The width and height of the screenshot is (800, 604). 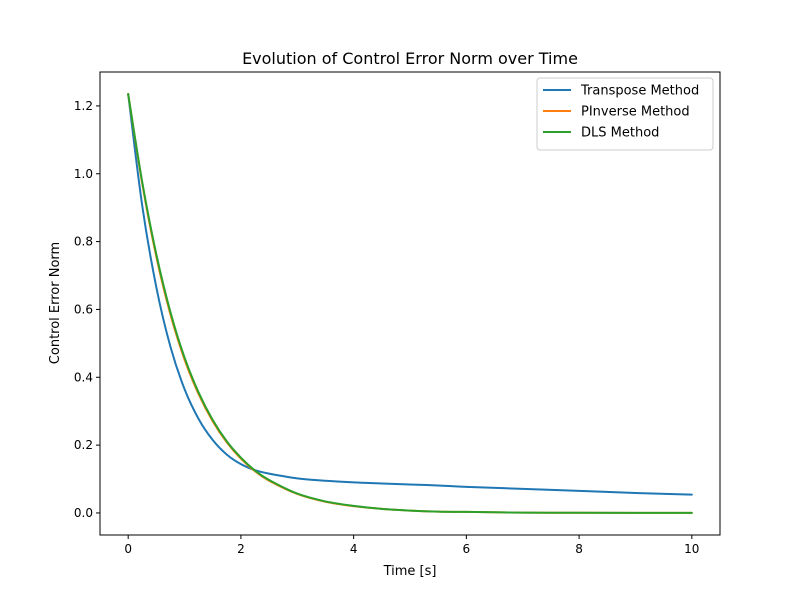 I want to click on x-tick-label: 4, so click(x=354, y=549).